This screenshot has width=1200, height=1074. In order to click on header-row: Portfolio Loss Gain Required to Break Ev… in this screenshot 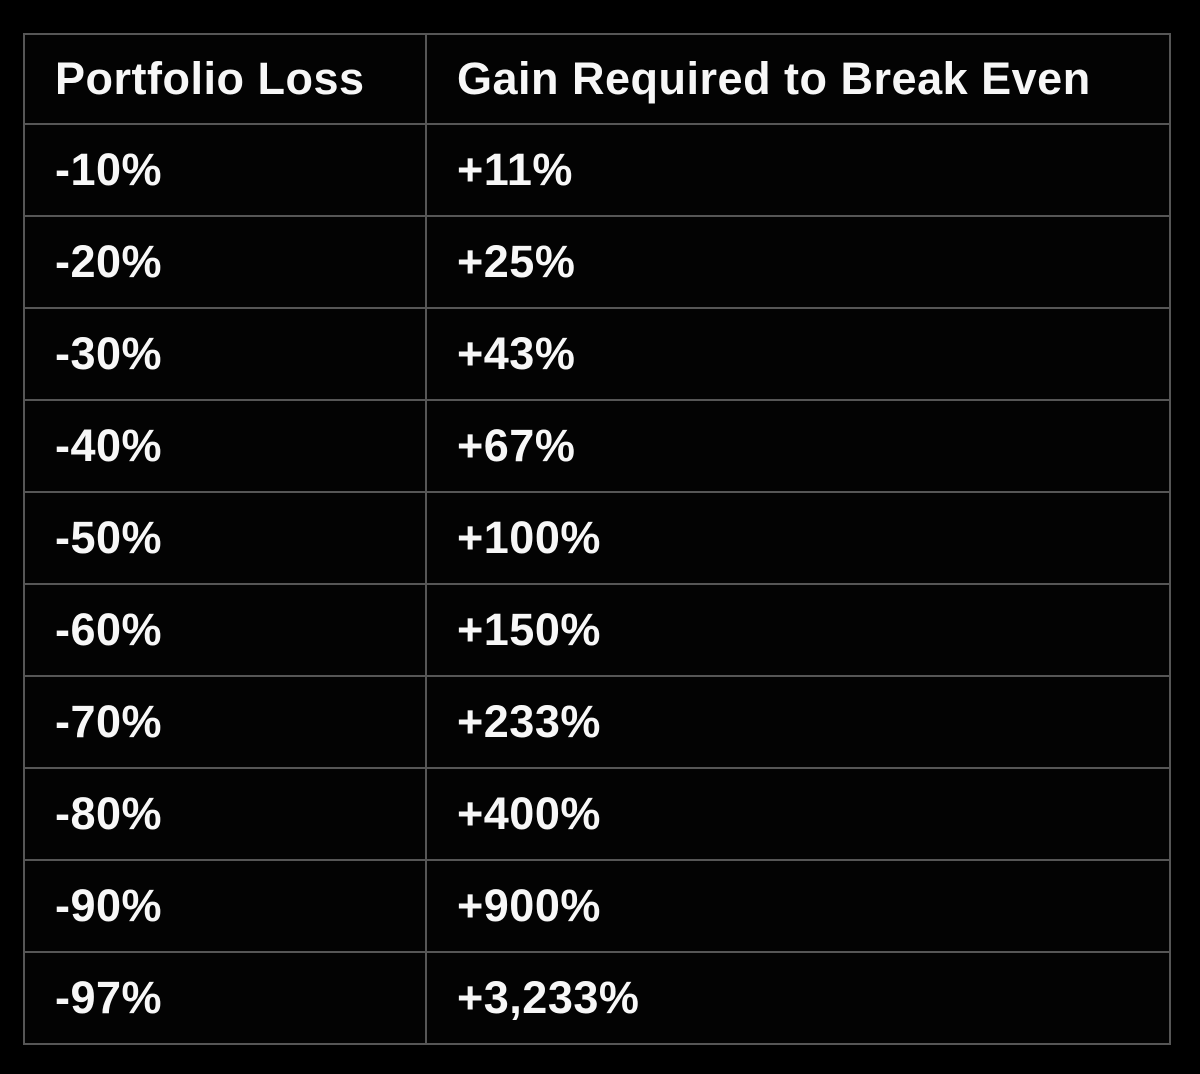, I will do `click(597, 79)`.